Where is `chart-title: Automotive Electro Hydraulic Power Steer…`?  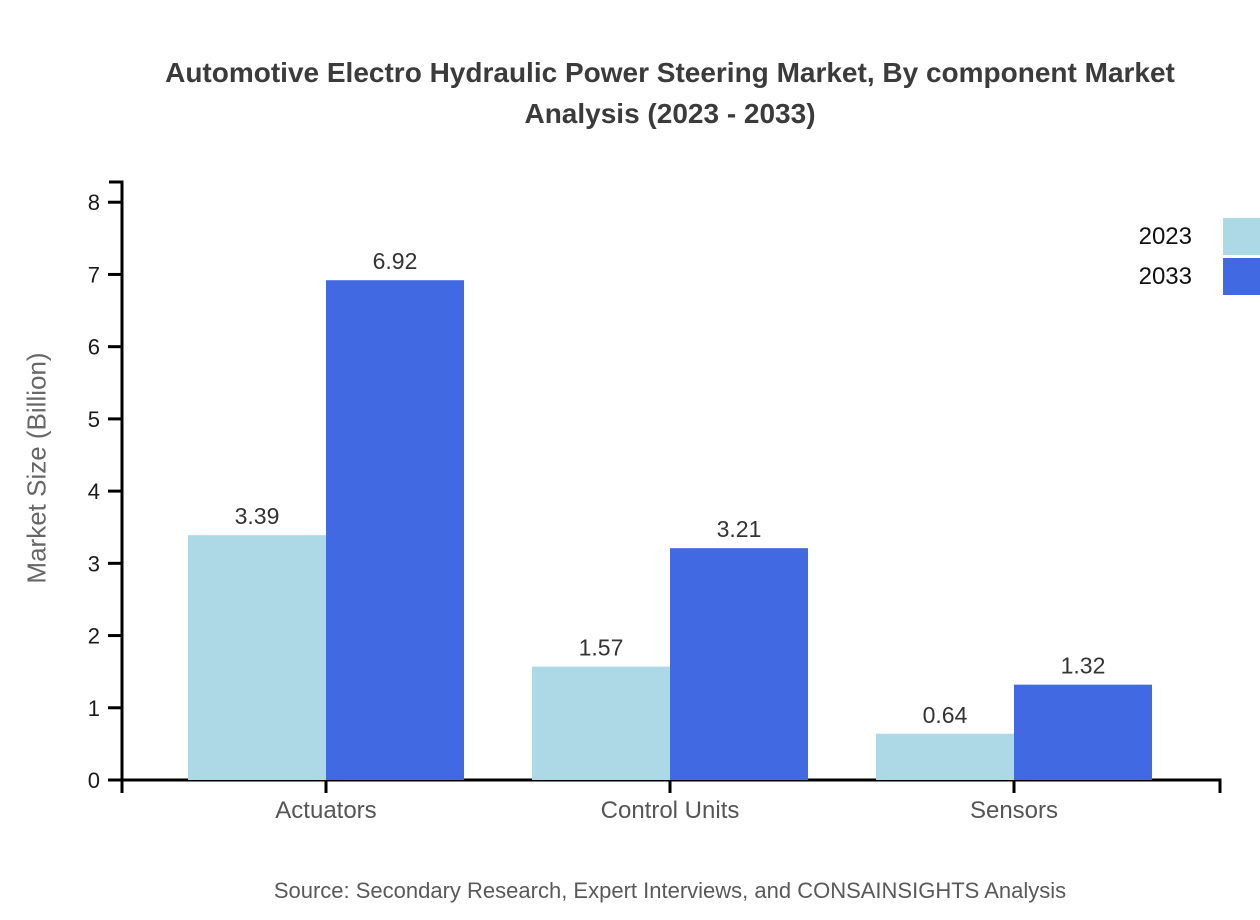 chart-title: Automotive Electro Hydraulic Power Steer… is located at coordinates (670, 93).